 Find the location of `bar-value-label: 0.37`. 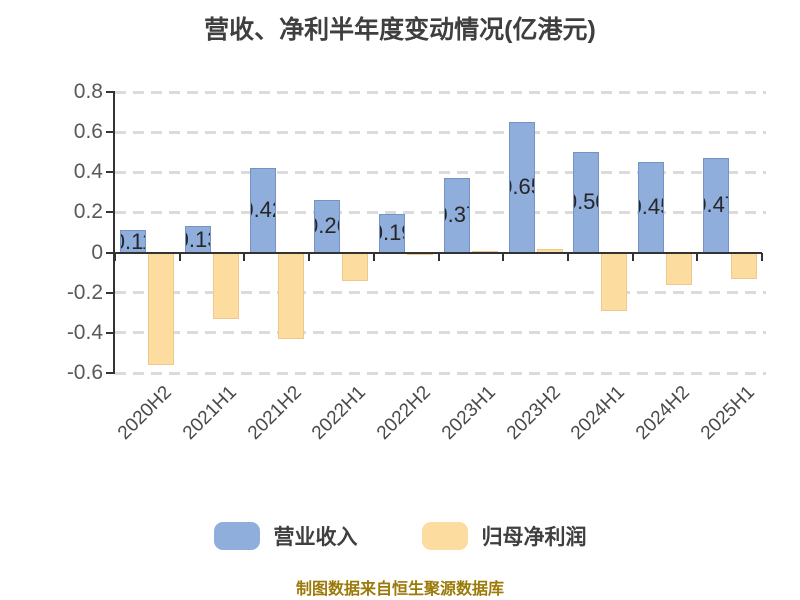

bar-value-label: 0.37 is located at coordinates (457, 215).